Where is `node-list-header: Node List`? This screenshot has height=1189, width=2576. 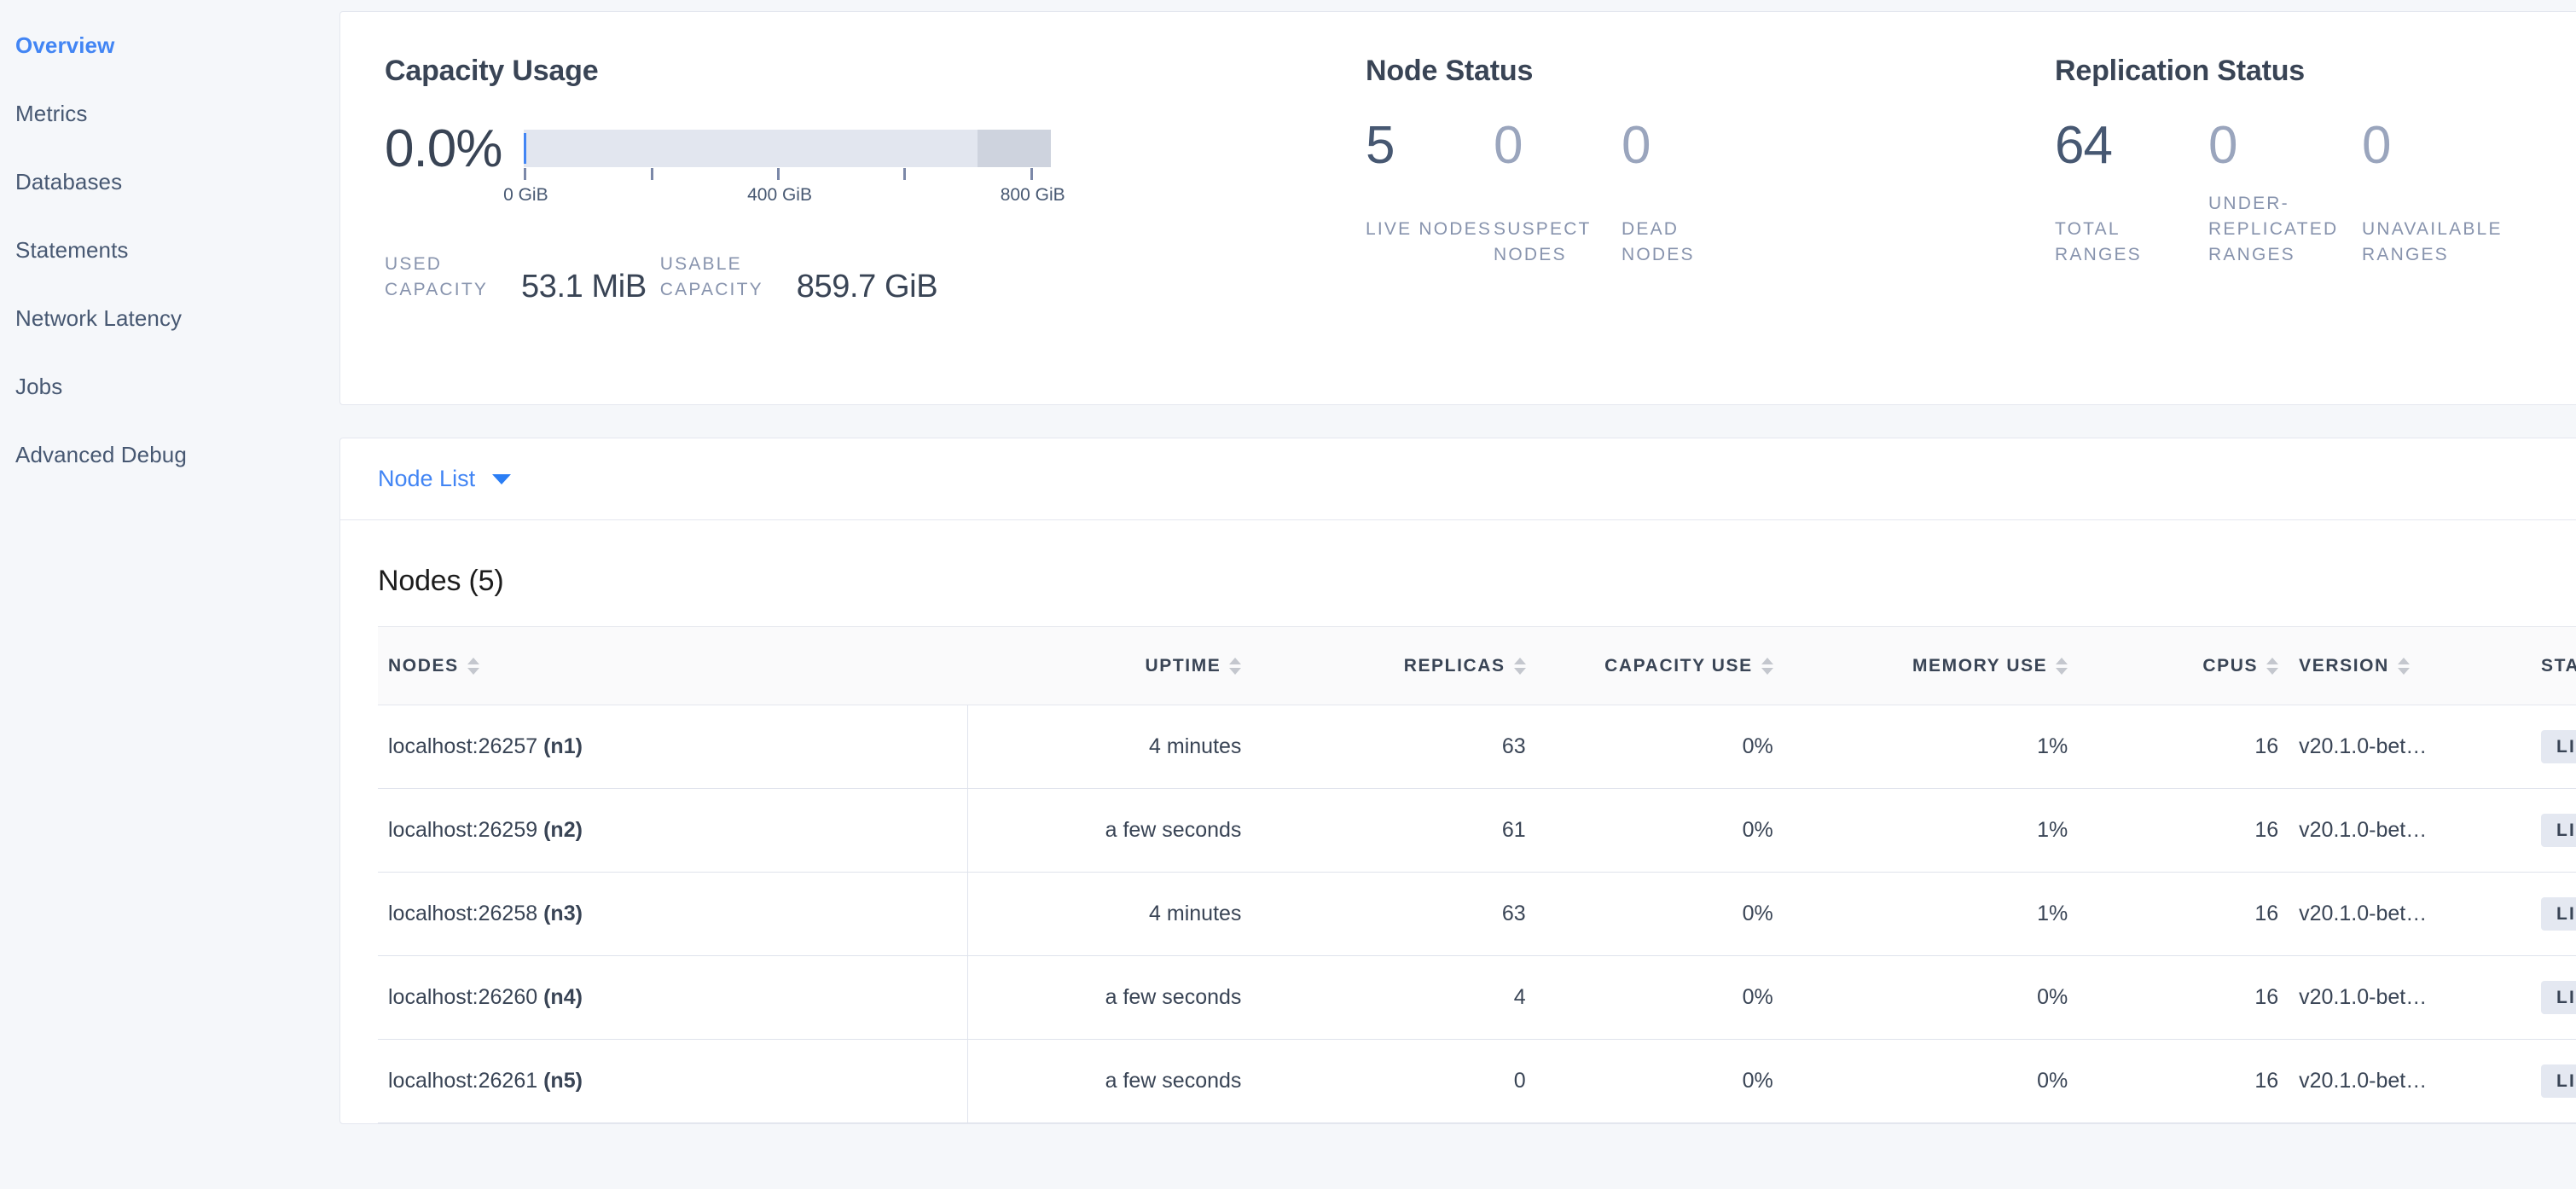
node-list-header: Node List is located at coordinates (1458, 479).